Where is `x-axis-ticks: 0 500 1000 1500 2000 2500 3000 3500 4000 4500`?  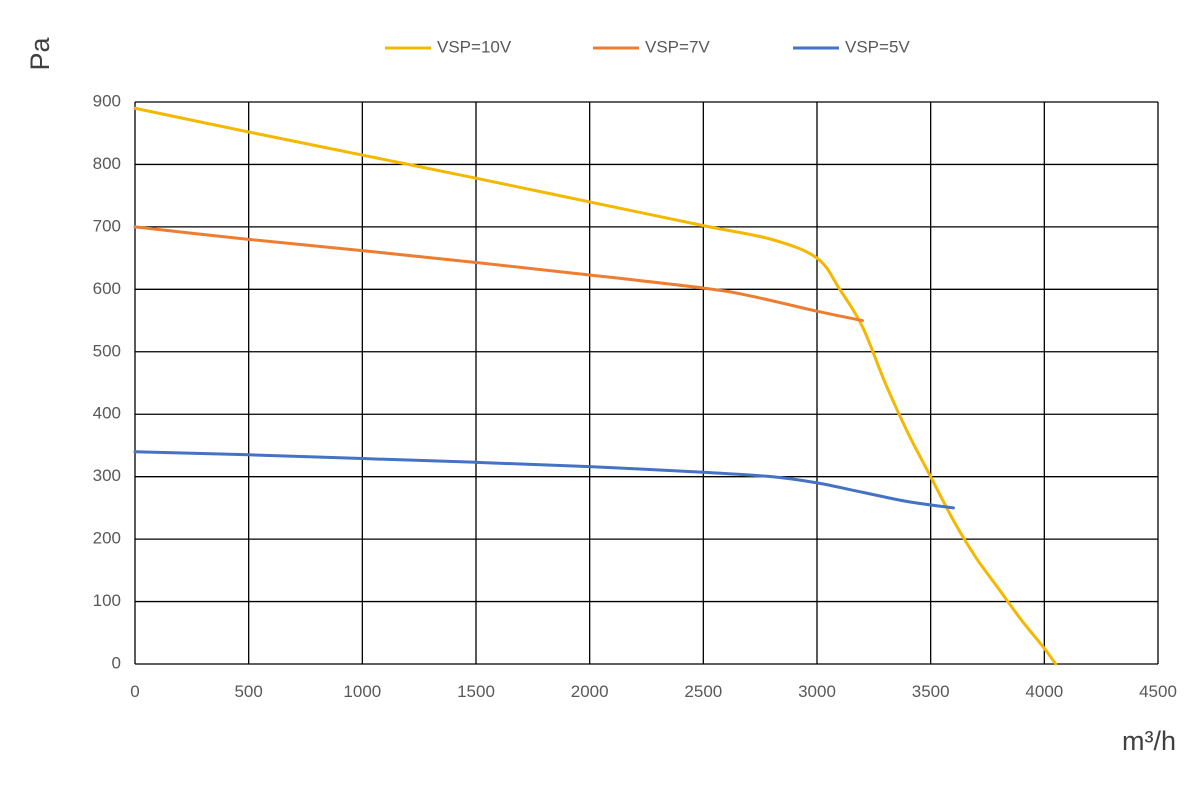 x-axis-ticks: 0 500 1000 1500 2000 2500 3000 3500 4000 4500 is located at coordinates (653, 691).